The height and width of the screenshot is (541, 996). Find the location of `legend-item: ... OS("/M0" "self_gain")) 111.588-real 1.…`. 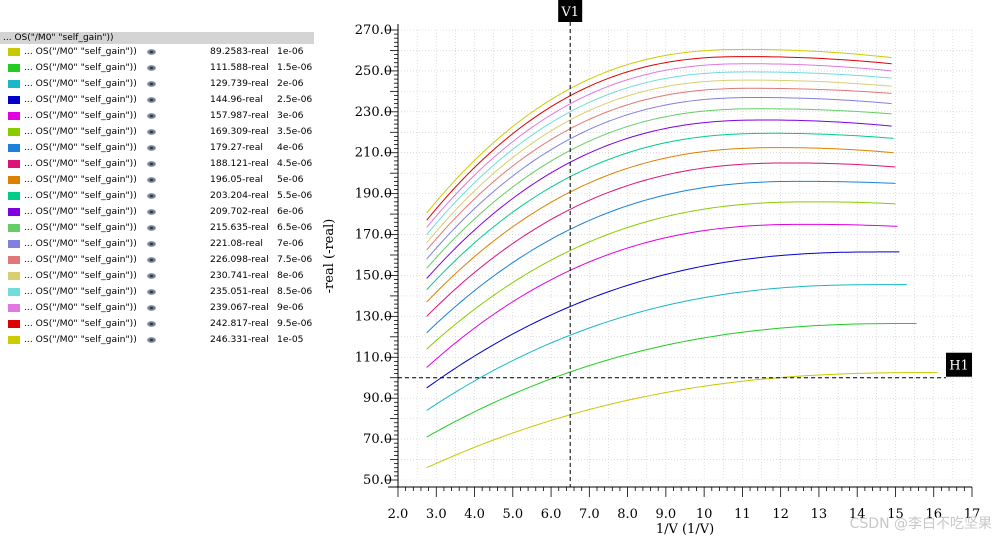

legend-item: ... OS("/M0" "self_gain")) 111.588-real 1.… is located at coordinates (157, 68).